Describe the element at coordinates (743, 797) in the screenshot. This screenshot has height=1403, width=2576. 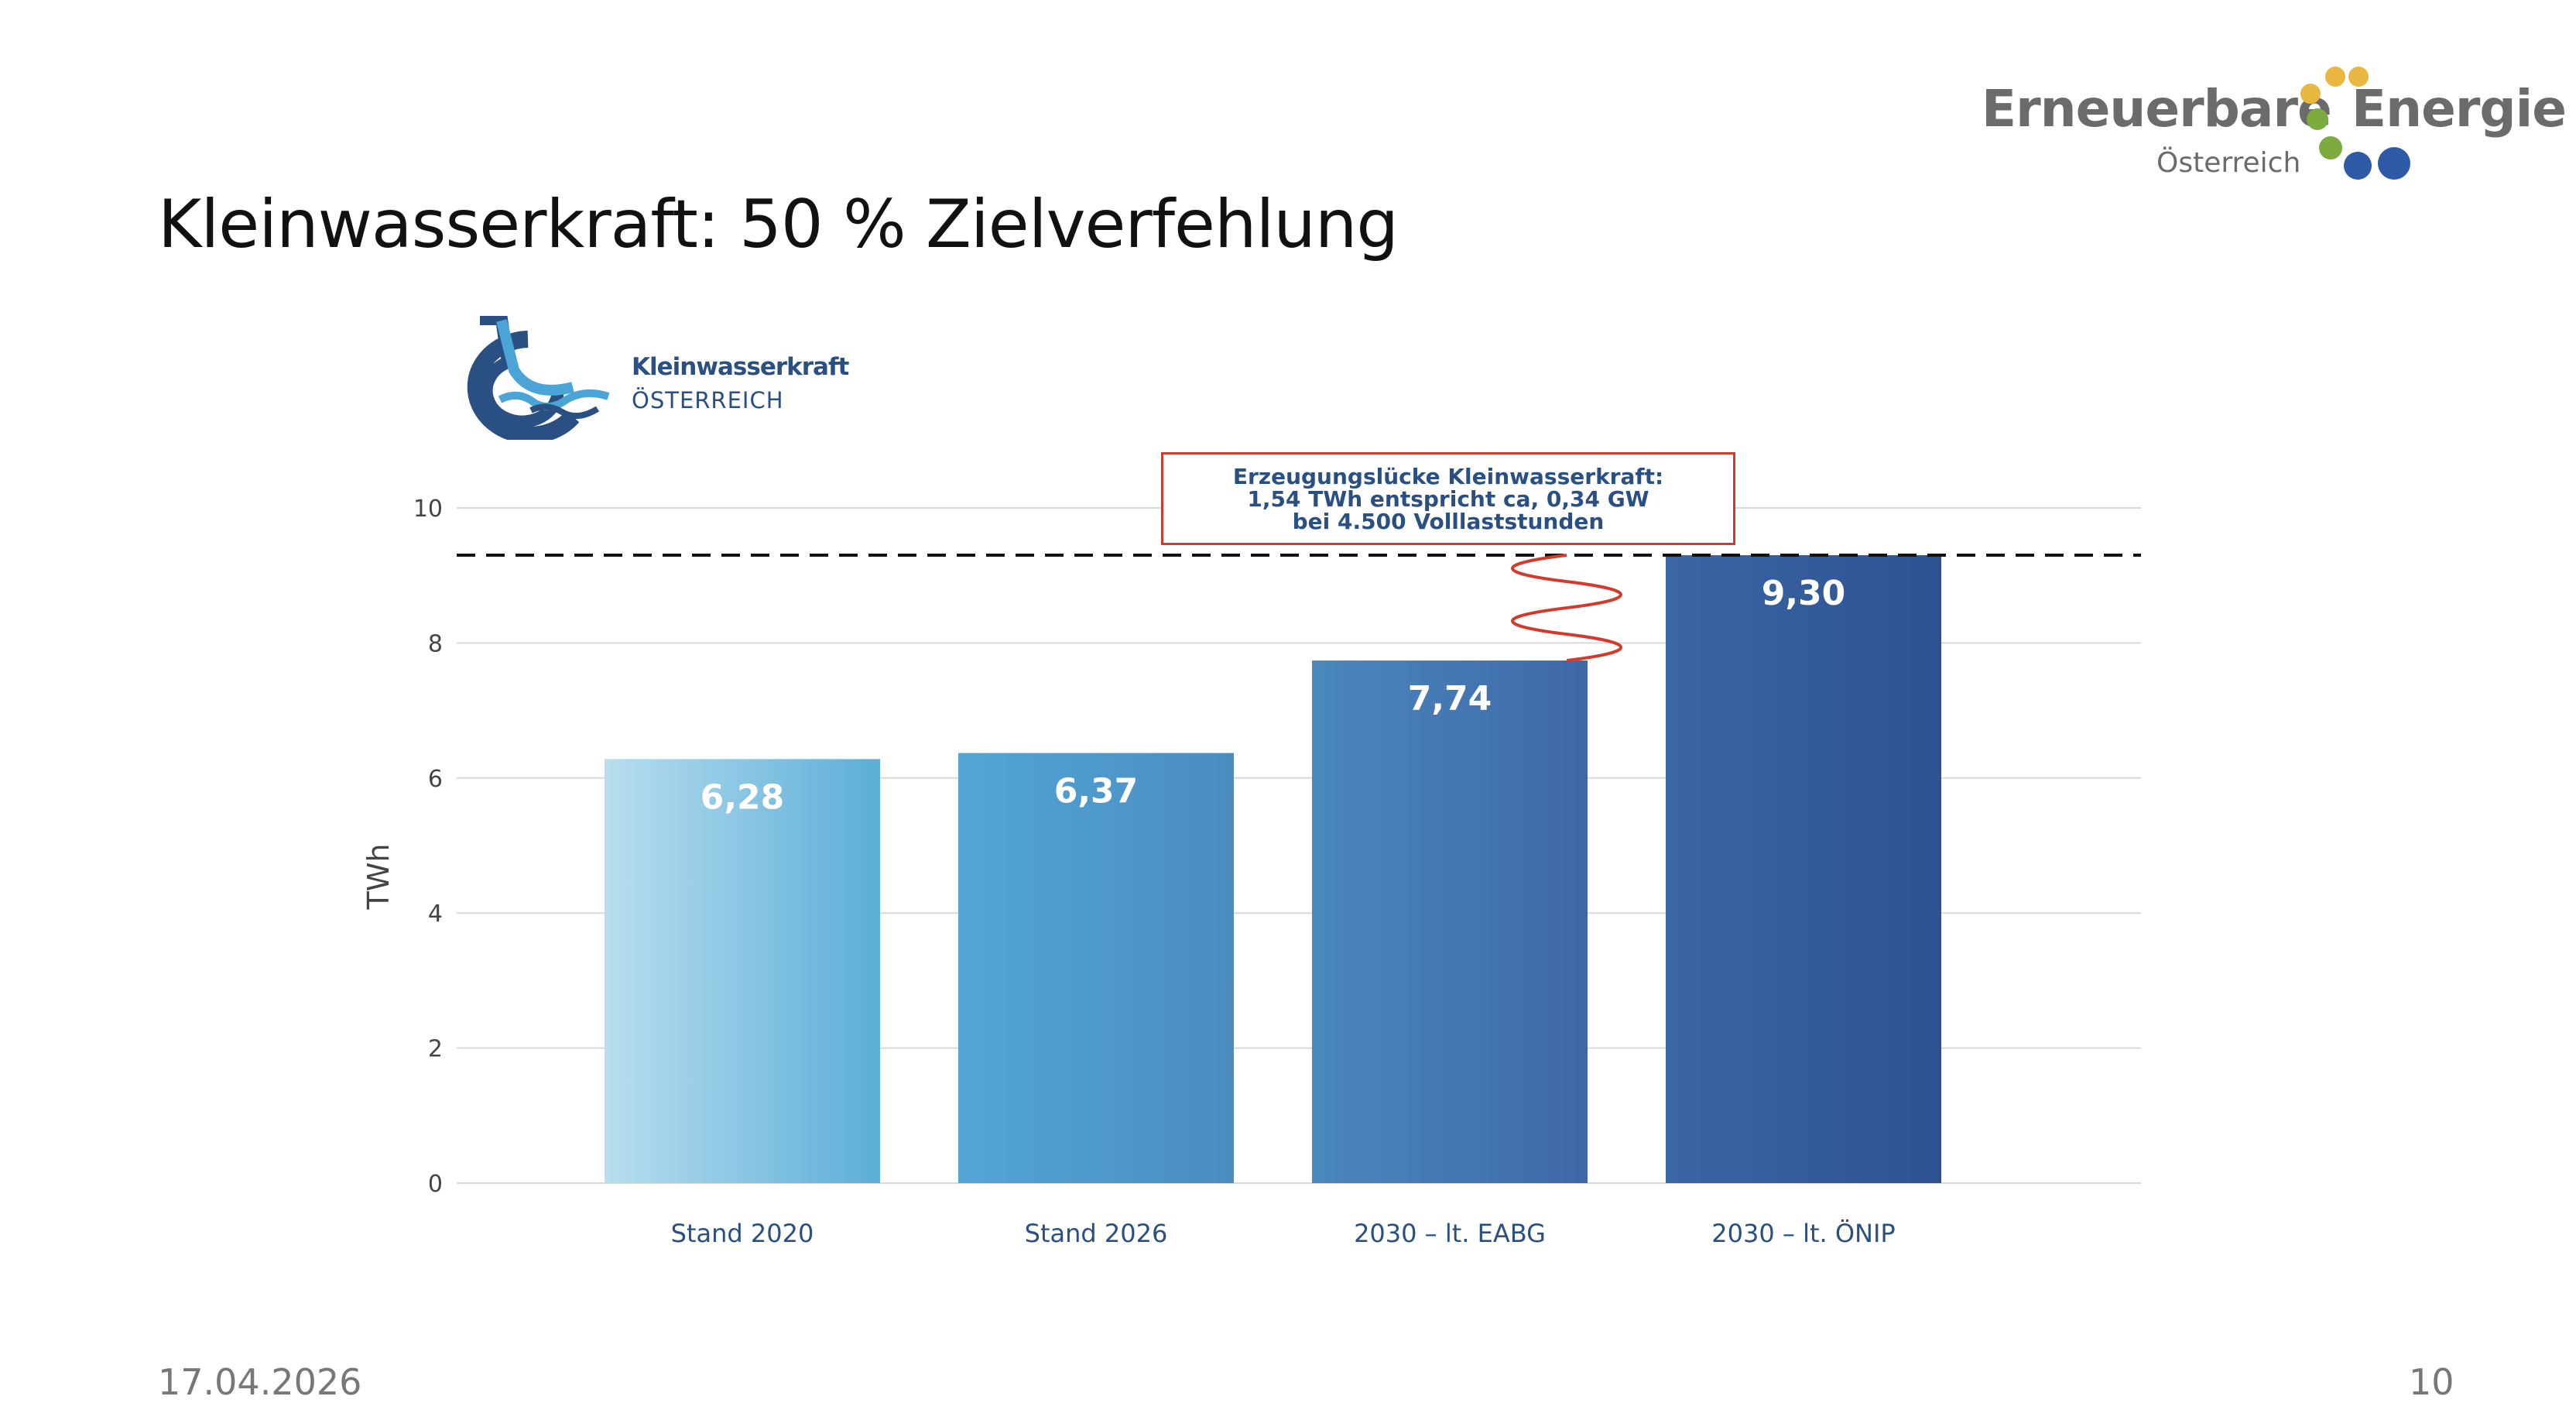
I see `bar-value-label: 6,28` at that location.